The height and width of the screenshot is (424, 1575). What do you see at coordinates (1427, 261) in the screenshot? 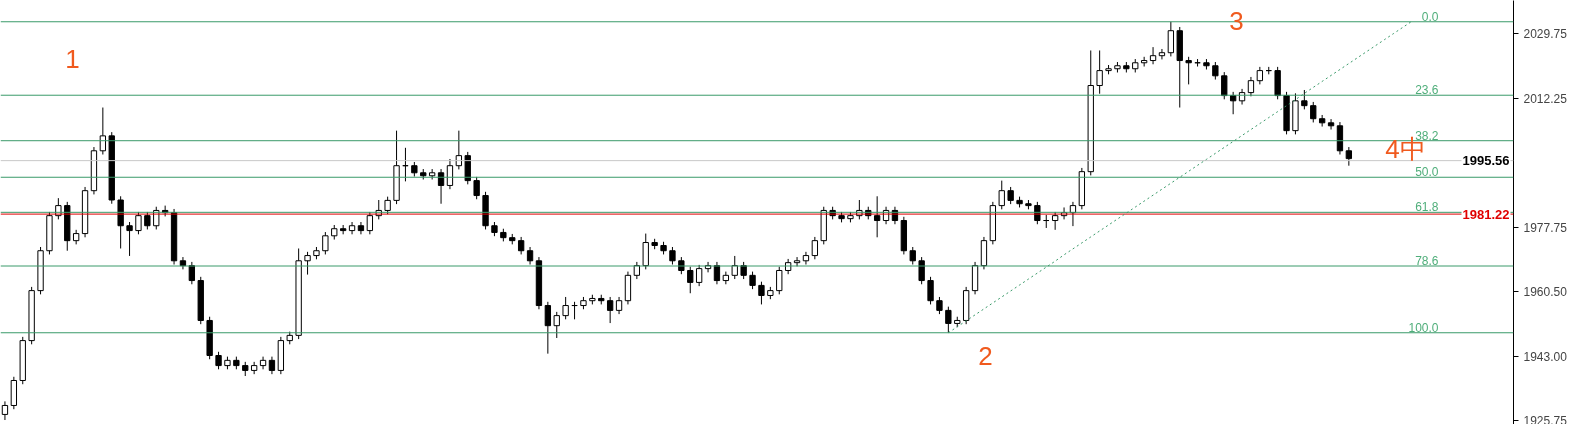
I see `annotation: 78.6` at bounding box center [1427, 261].